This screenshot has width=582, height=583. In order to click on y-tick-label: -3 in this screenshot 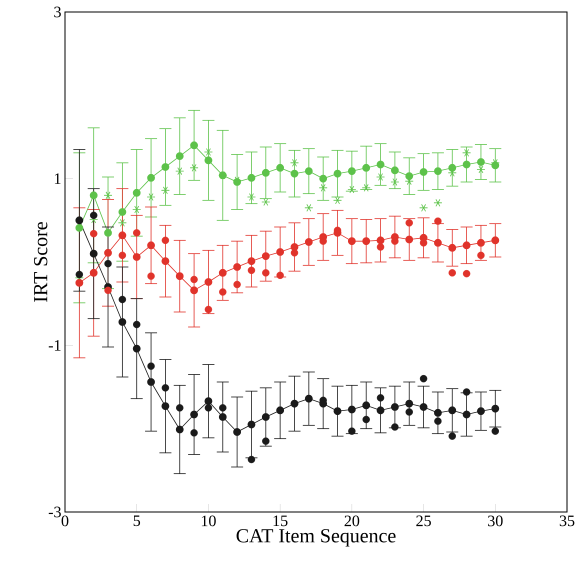, I will do `click(54, 512)`.